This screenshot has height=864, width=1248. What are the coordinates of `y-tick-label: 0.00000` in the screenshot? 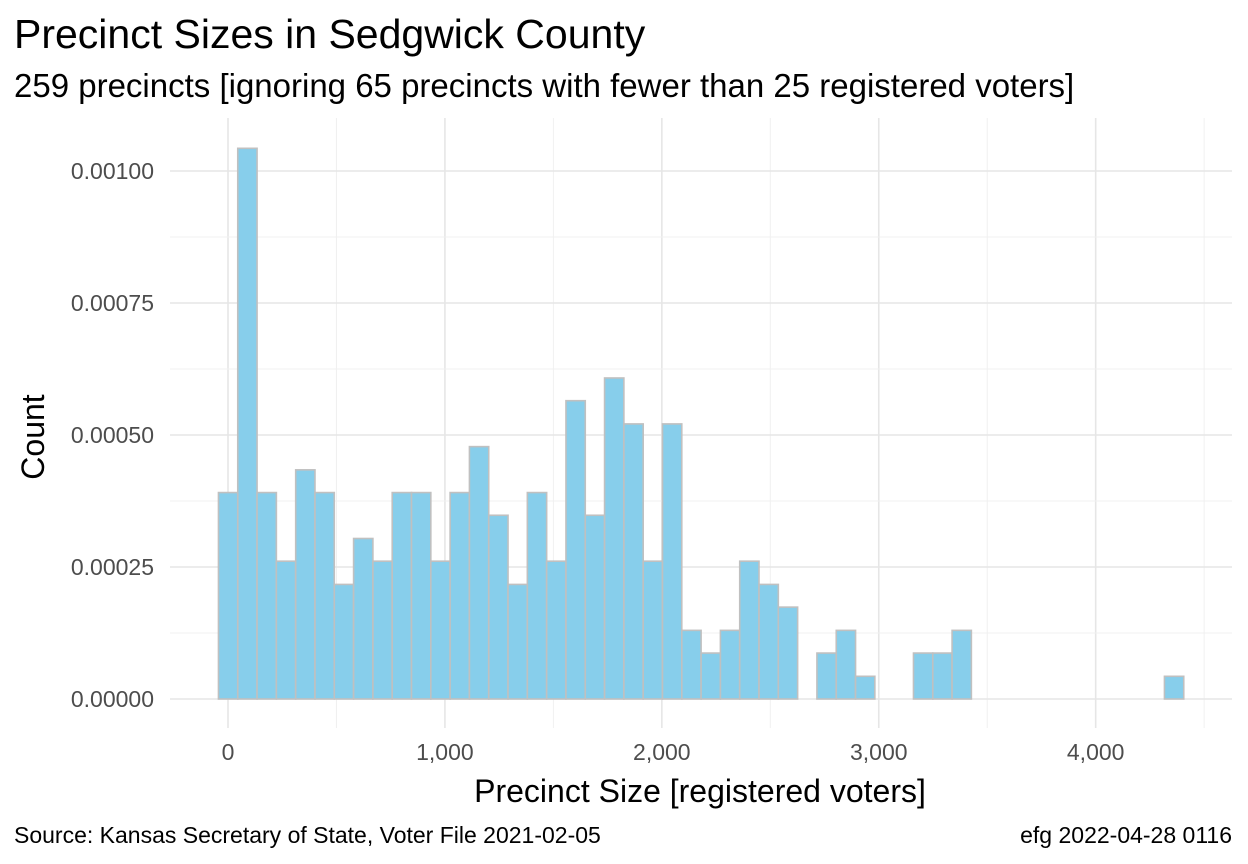 It's located at (112, 699).